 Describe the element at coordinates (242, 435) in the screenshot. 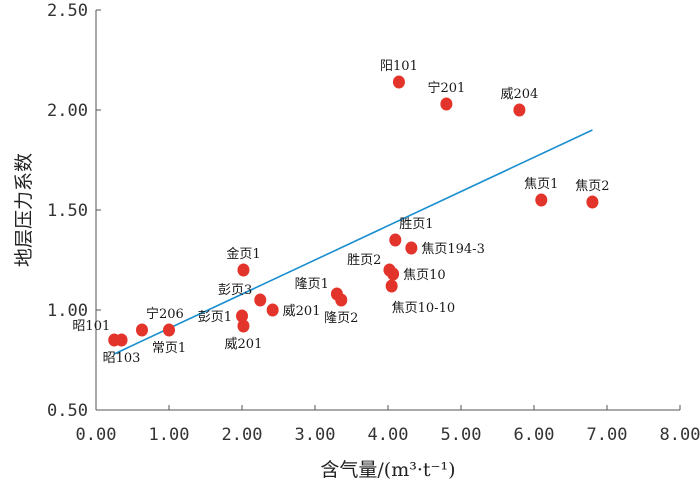

I see `x-tick-label: 2.00` at that location.